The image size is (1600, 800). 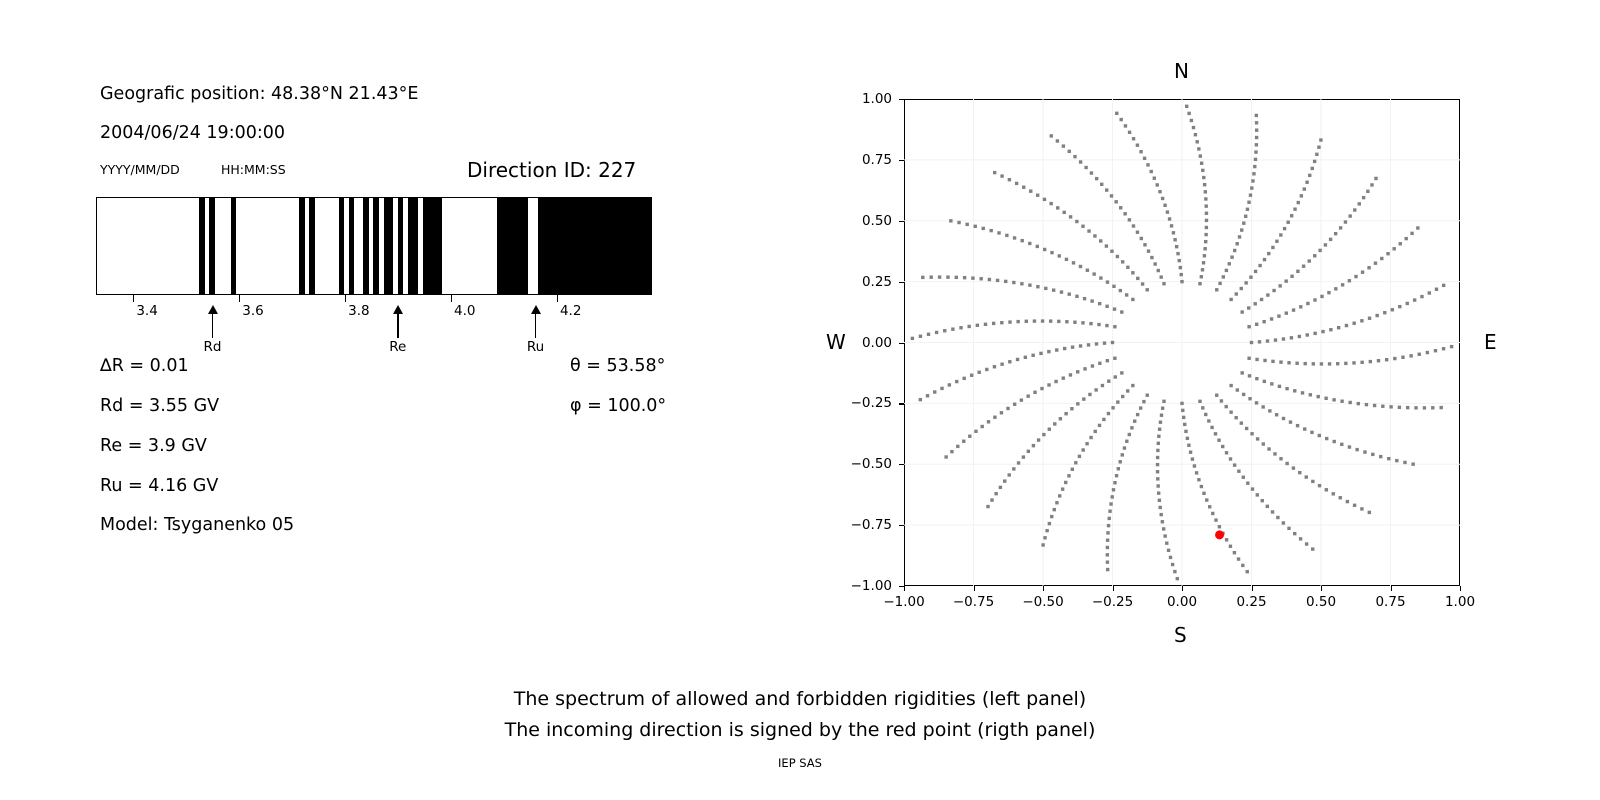 I want to click on y-tick-label: −0.50, so click(x=871, y=464).